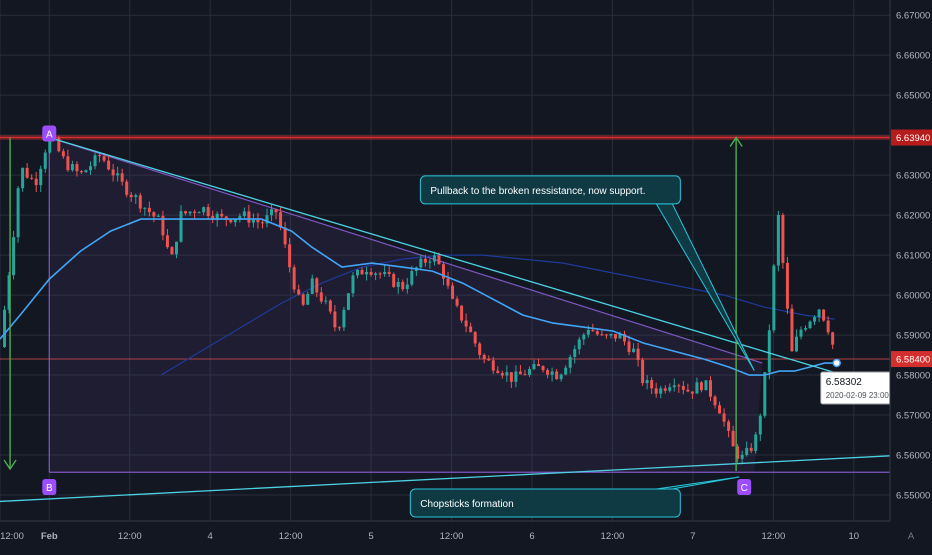 This screenshot has width=932, height=555. Describe the element at coordinates (913, 216) in the screenshot. I see `price-tick-label: 6.62000` at that location.